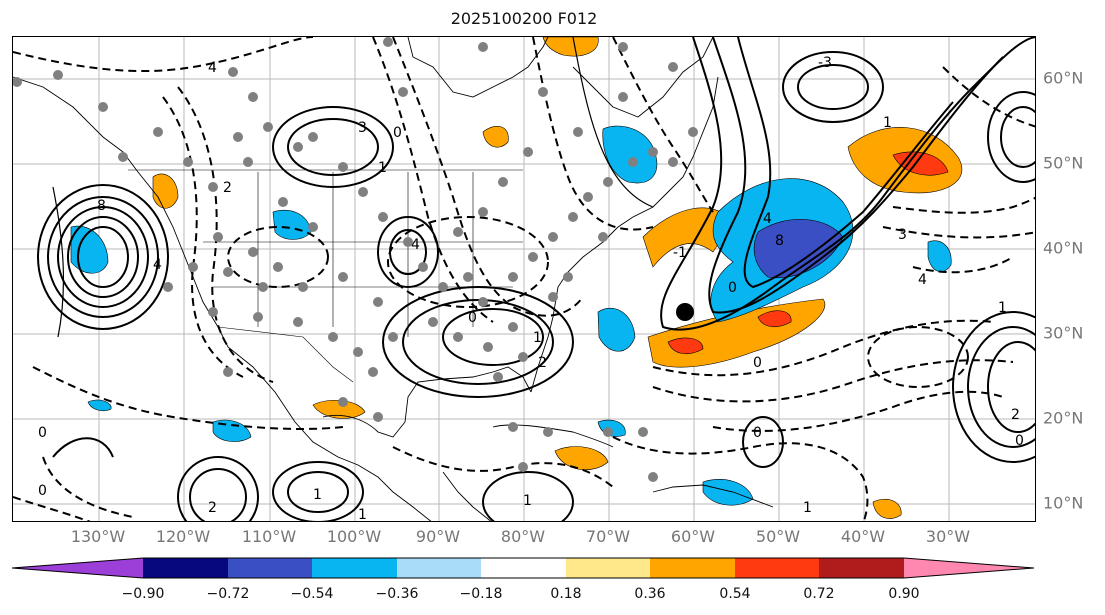  Describe the element at coordinates (1063, 333) in the screenshot. I see `lat-label: 30°N` at that location.